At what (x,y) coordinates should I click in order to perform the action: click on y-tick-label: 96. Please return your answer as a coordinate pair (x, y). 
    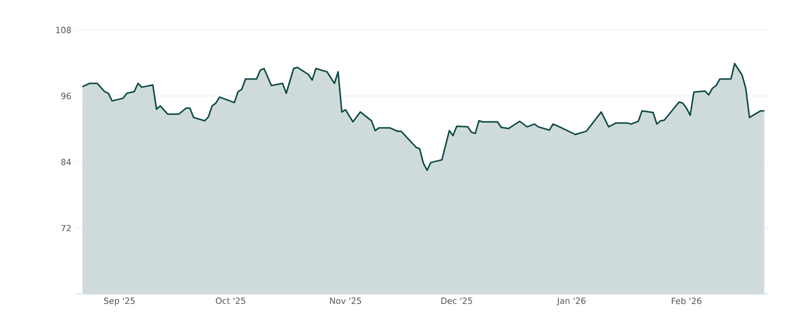
    Looking at the image, I should click on (66, 96).